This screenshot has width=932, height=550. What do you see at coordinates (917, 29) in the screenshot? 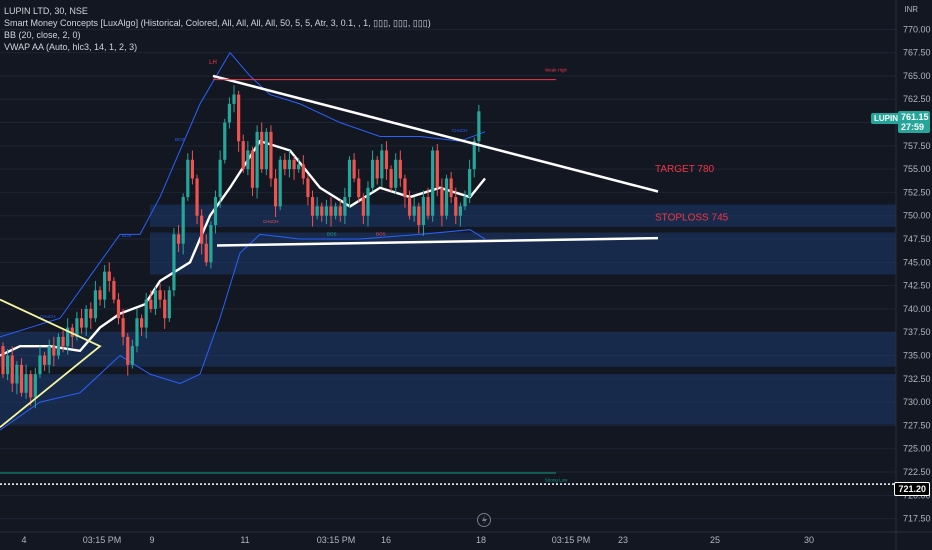
I see `price-tick-label: 770.00` at bounding box center [917, 29].